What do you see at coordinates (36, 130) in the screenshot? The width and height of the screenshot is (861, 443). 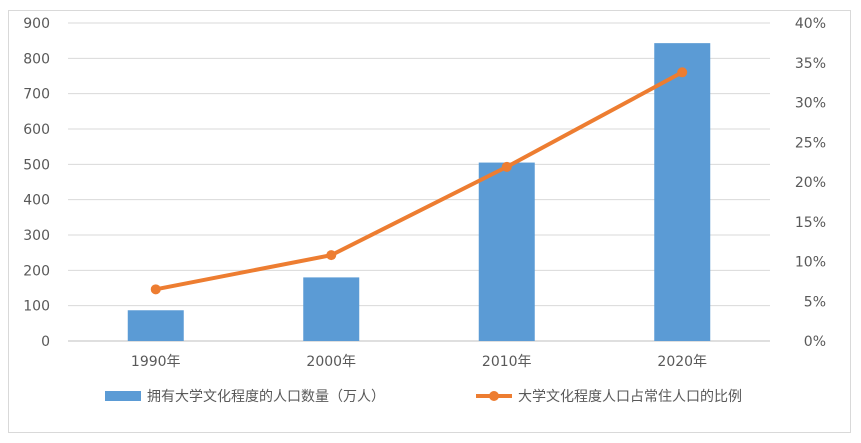 I see `left-axis-tick-label: 600` at bounding box center [36, 130].